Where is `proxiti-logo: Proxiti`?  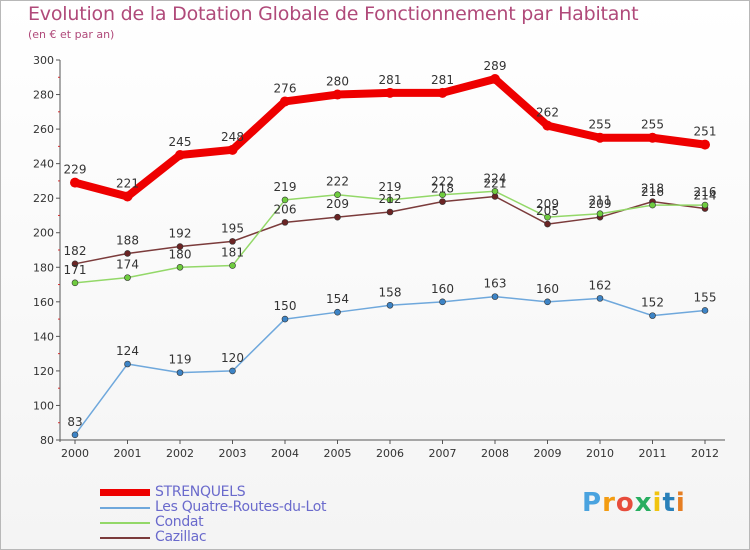 proxiti-logo: Proxiti is located at coordinates (634, 503).